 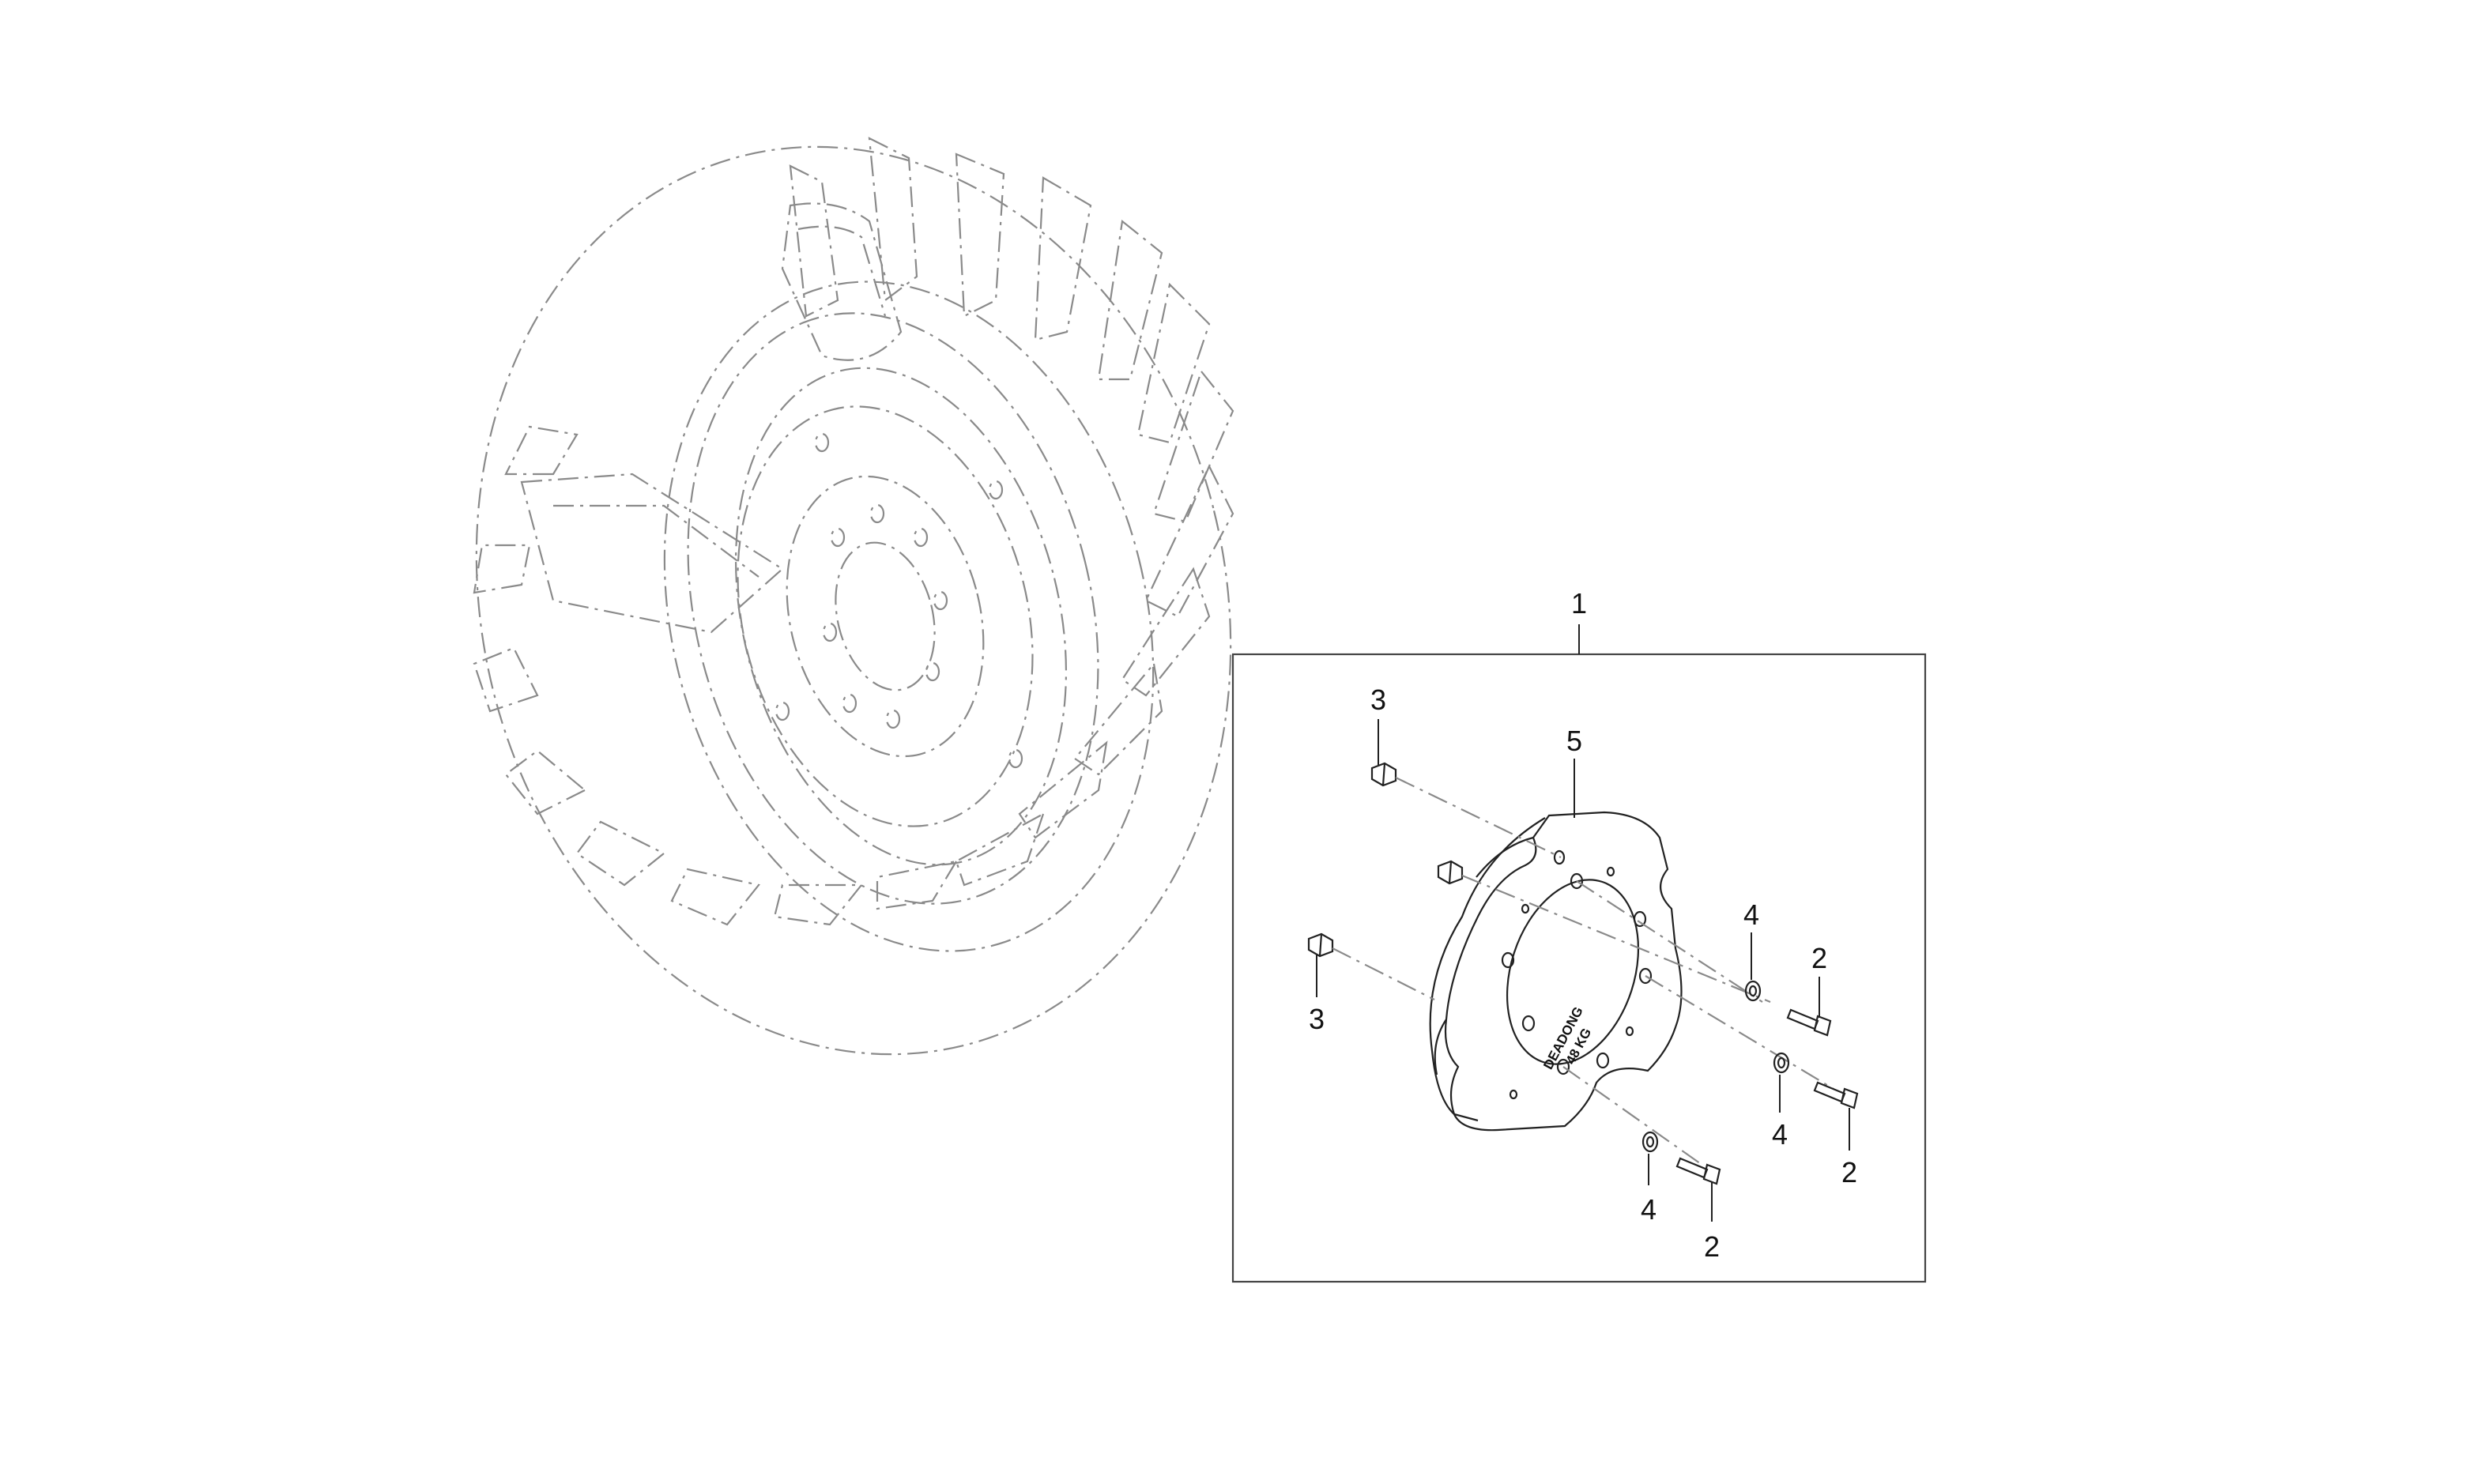 What do you see at coordinates (1383, 774) in the screenshot?
I see `nut-top` at bounding box center [1383, 774].